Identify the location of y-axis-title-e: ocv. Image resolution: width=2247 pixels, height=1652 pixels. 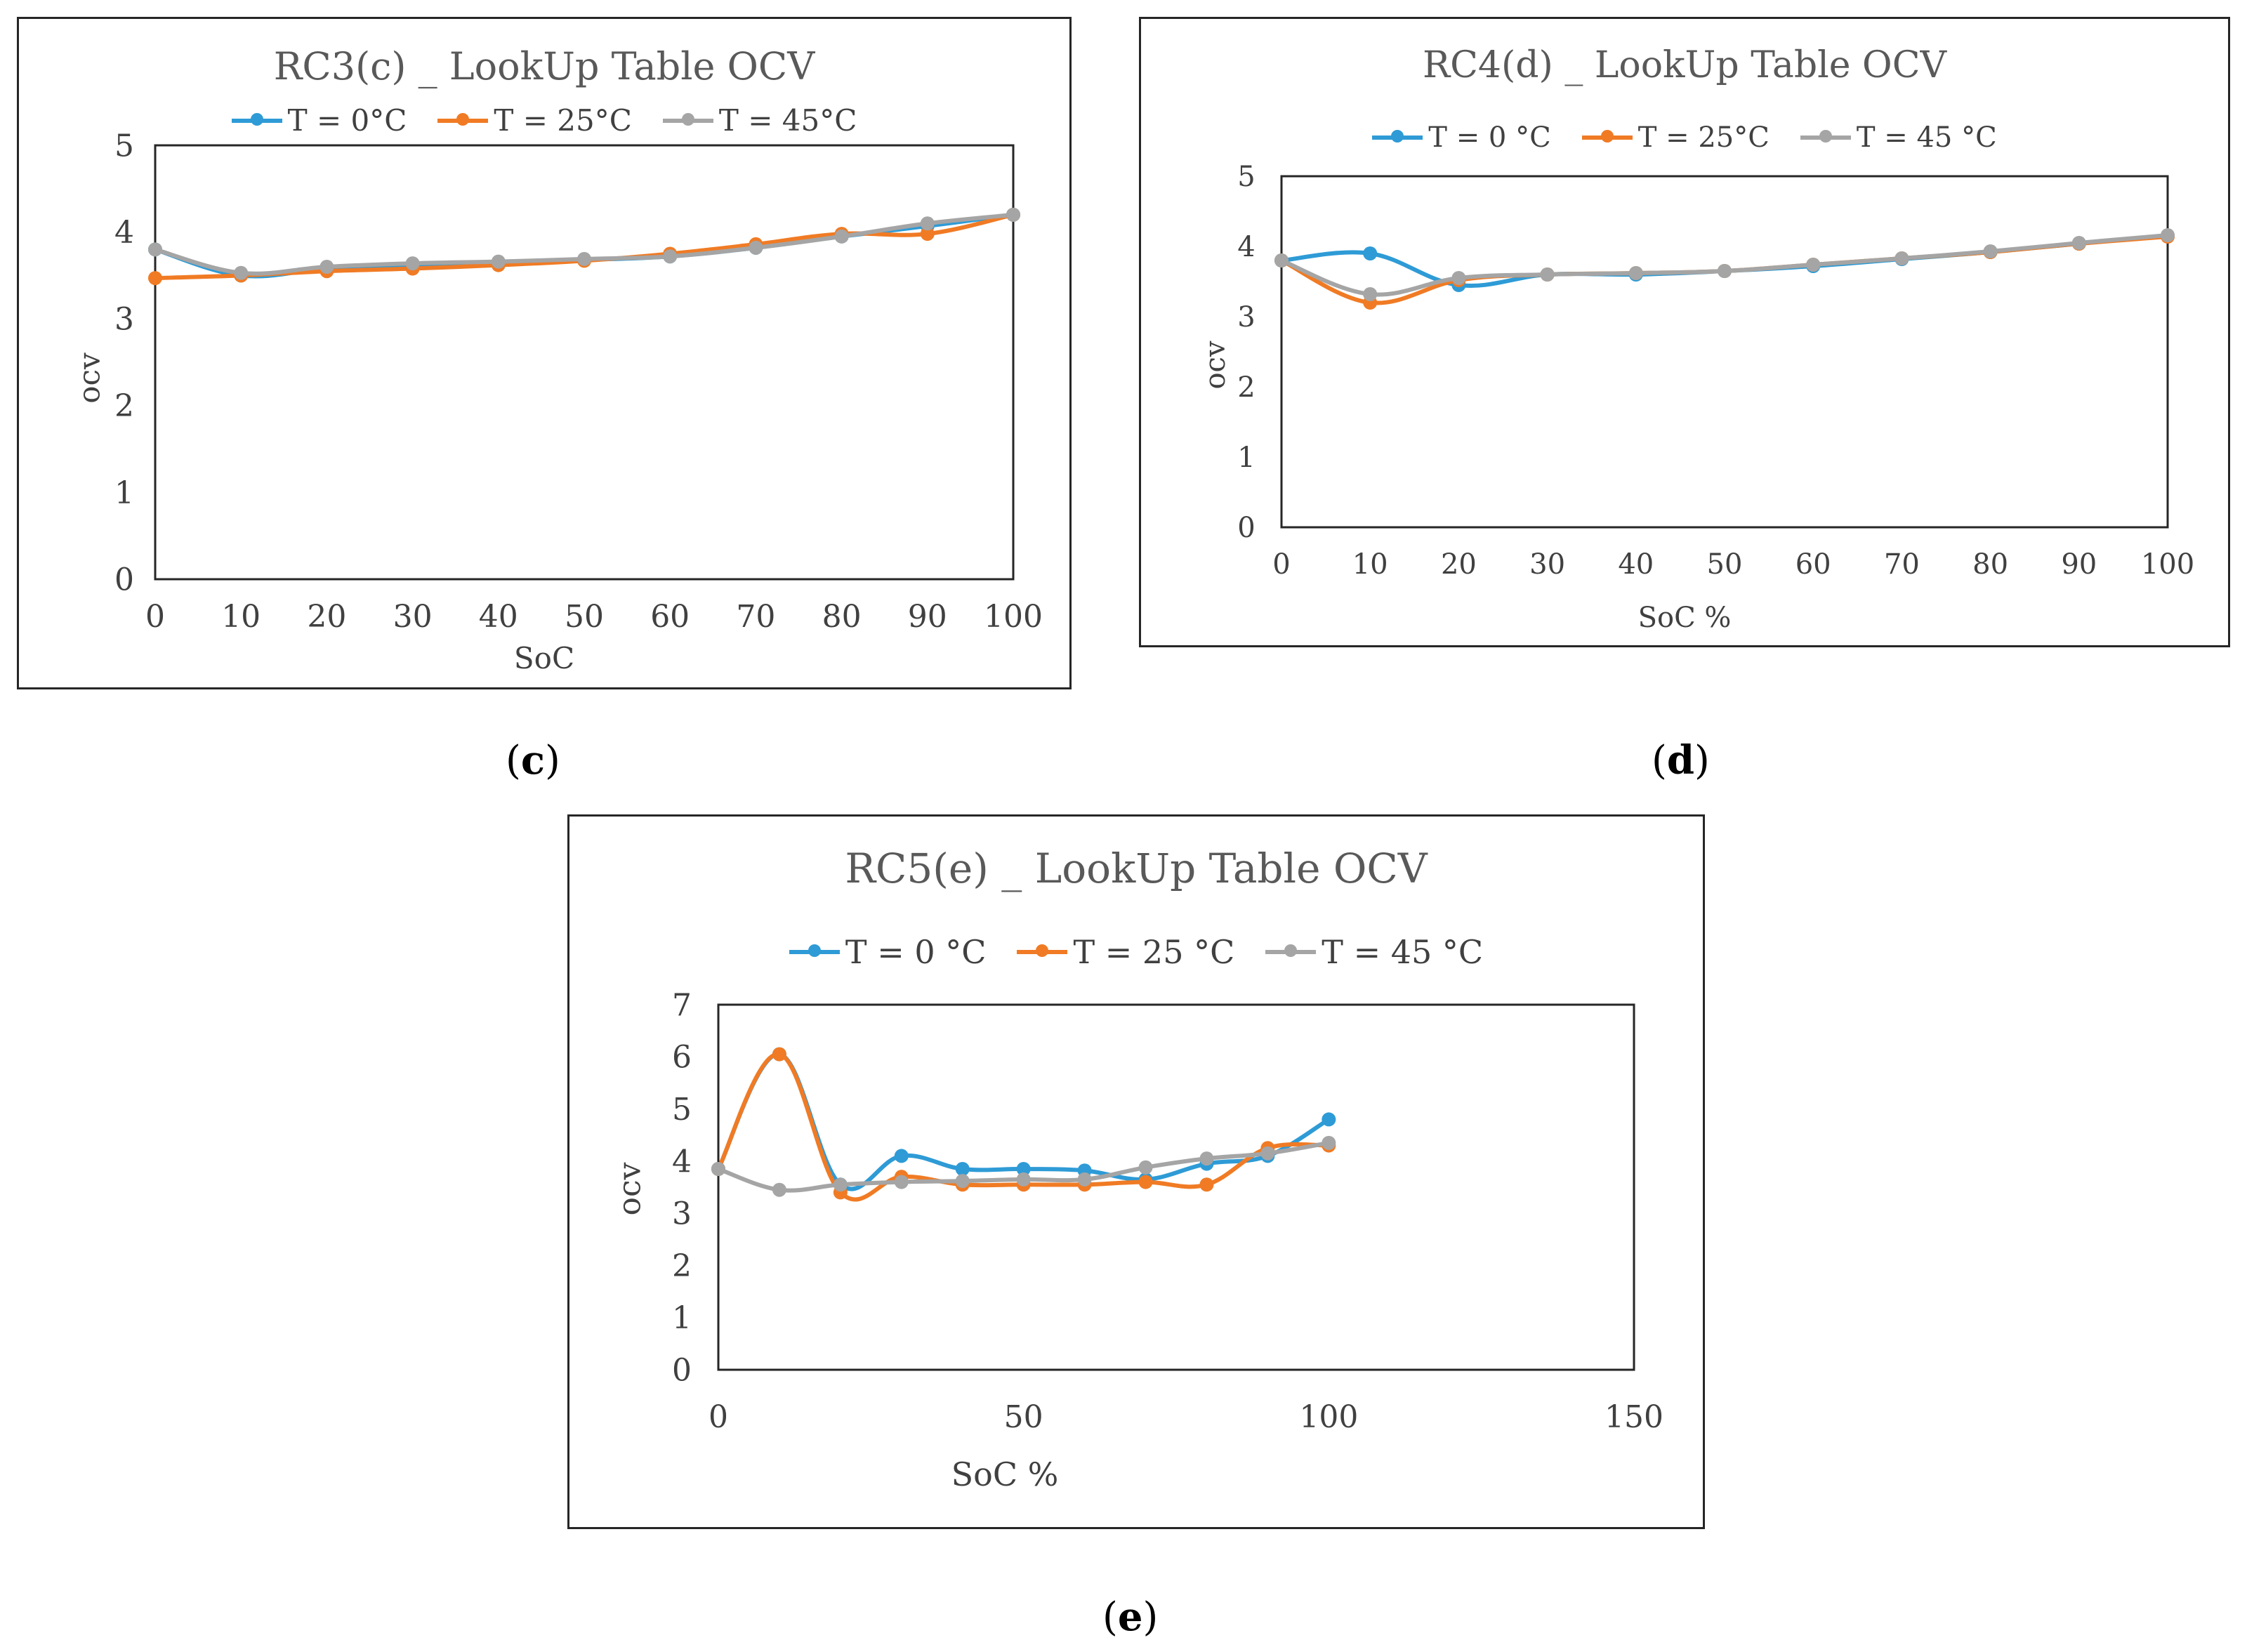
(630, 1189).